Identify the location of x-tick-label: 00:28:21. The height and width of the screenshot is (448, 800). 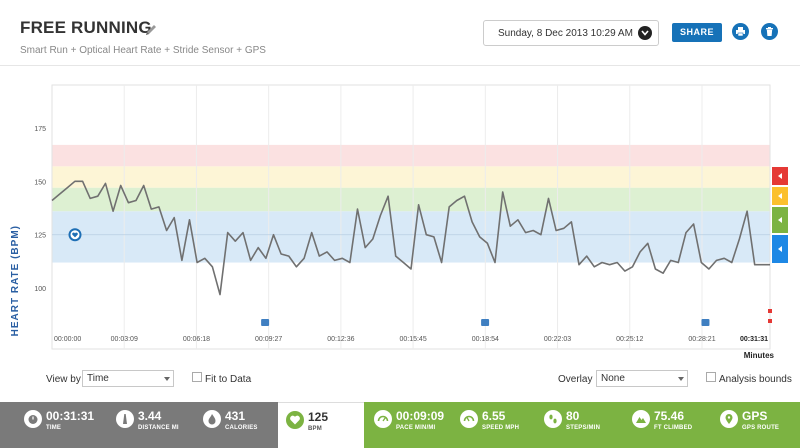
(701, 339).